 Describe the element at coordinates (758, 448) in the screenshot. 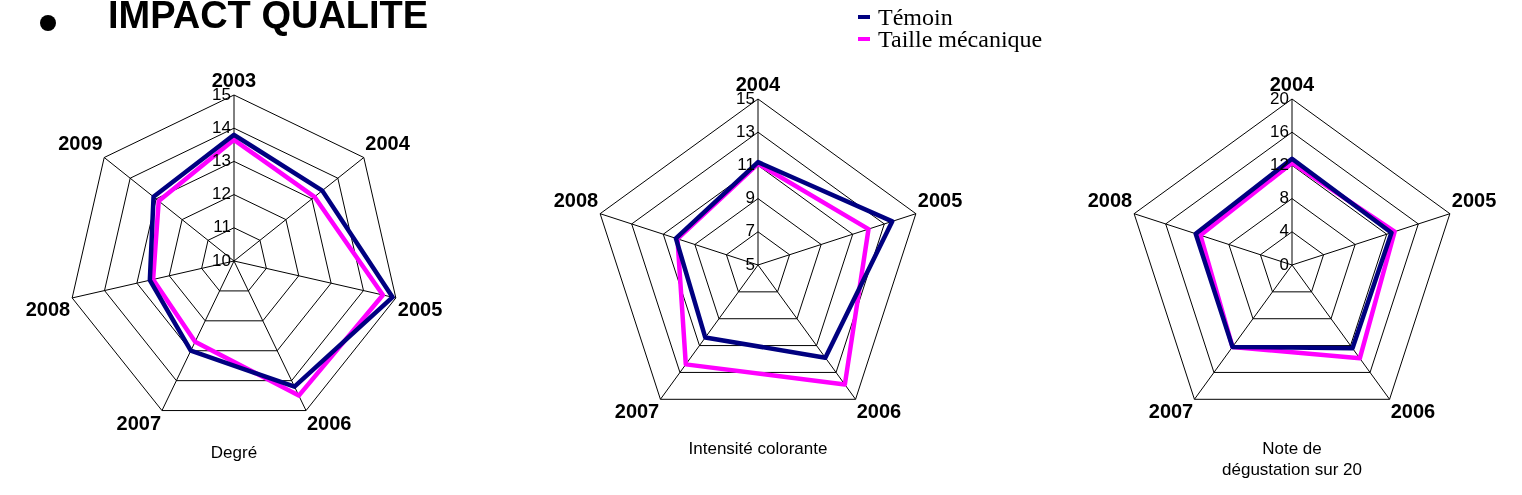

I see `text: Intensité colorante` at that location.